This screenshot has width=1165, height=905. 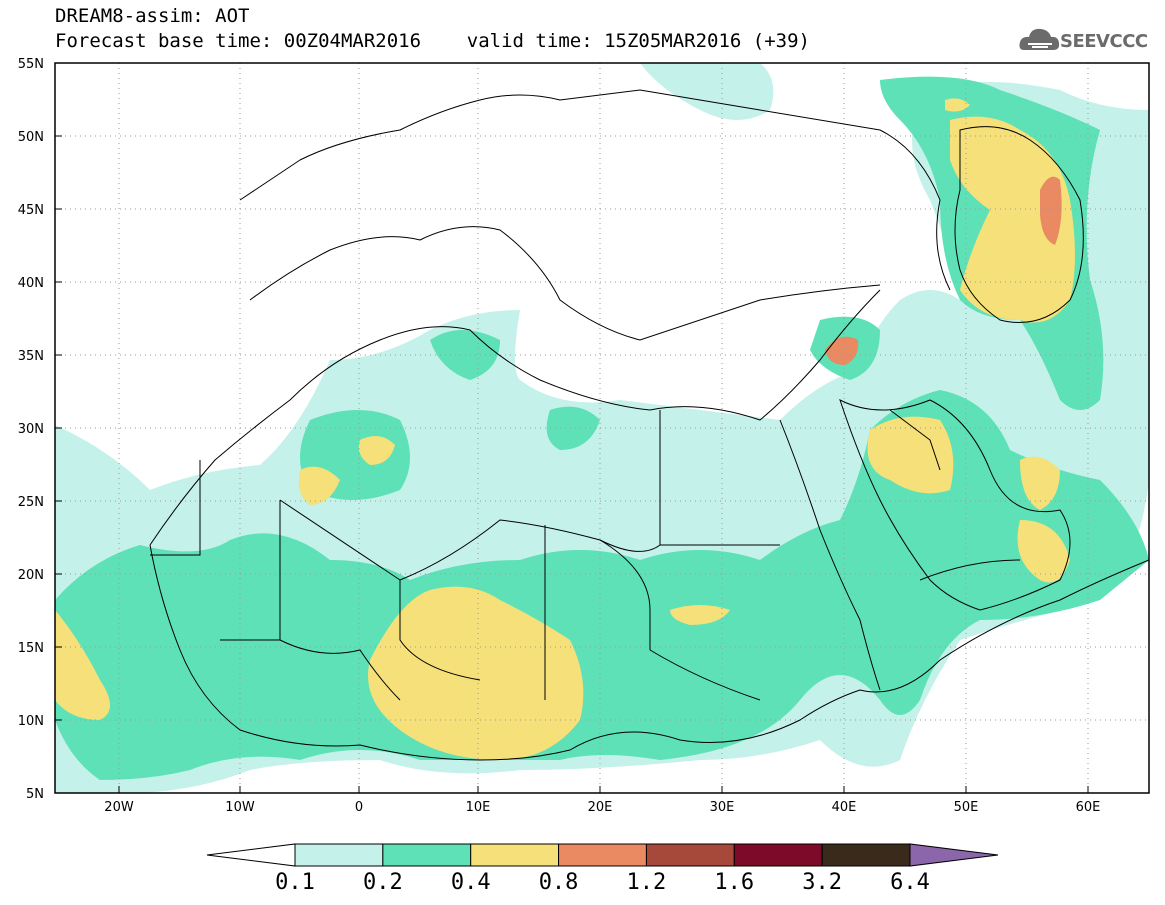 I want to click on cloud-icon, so click(x=1039, y=39).